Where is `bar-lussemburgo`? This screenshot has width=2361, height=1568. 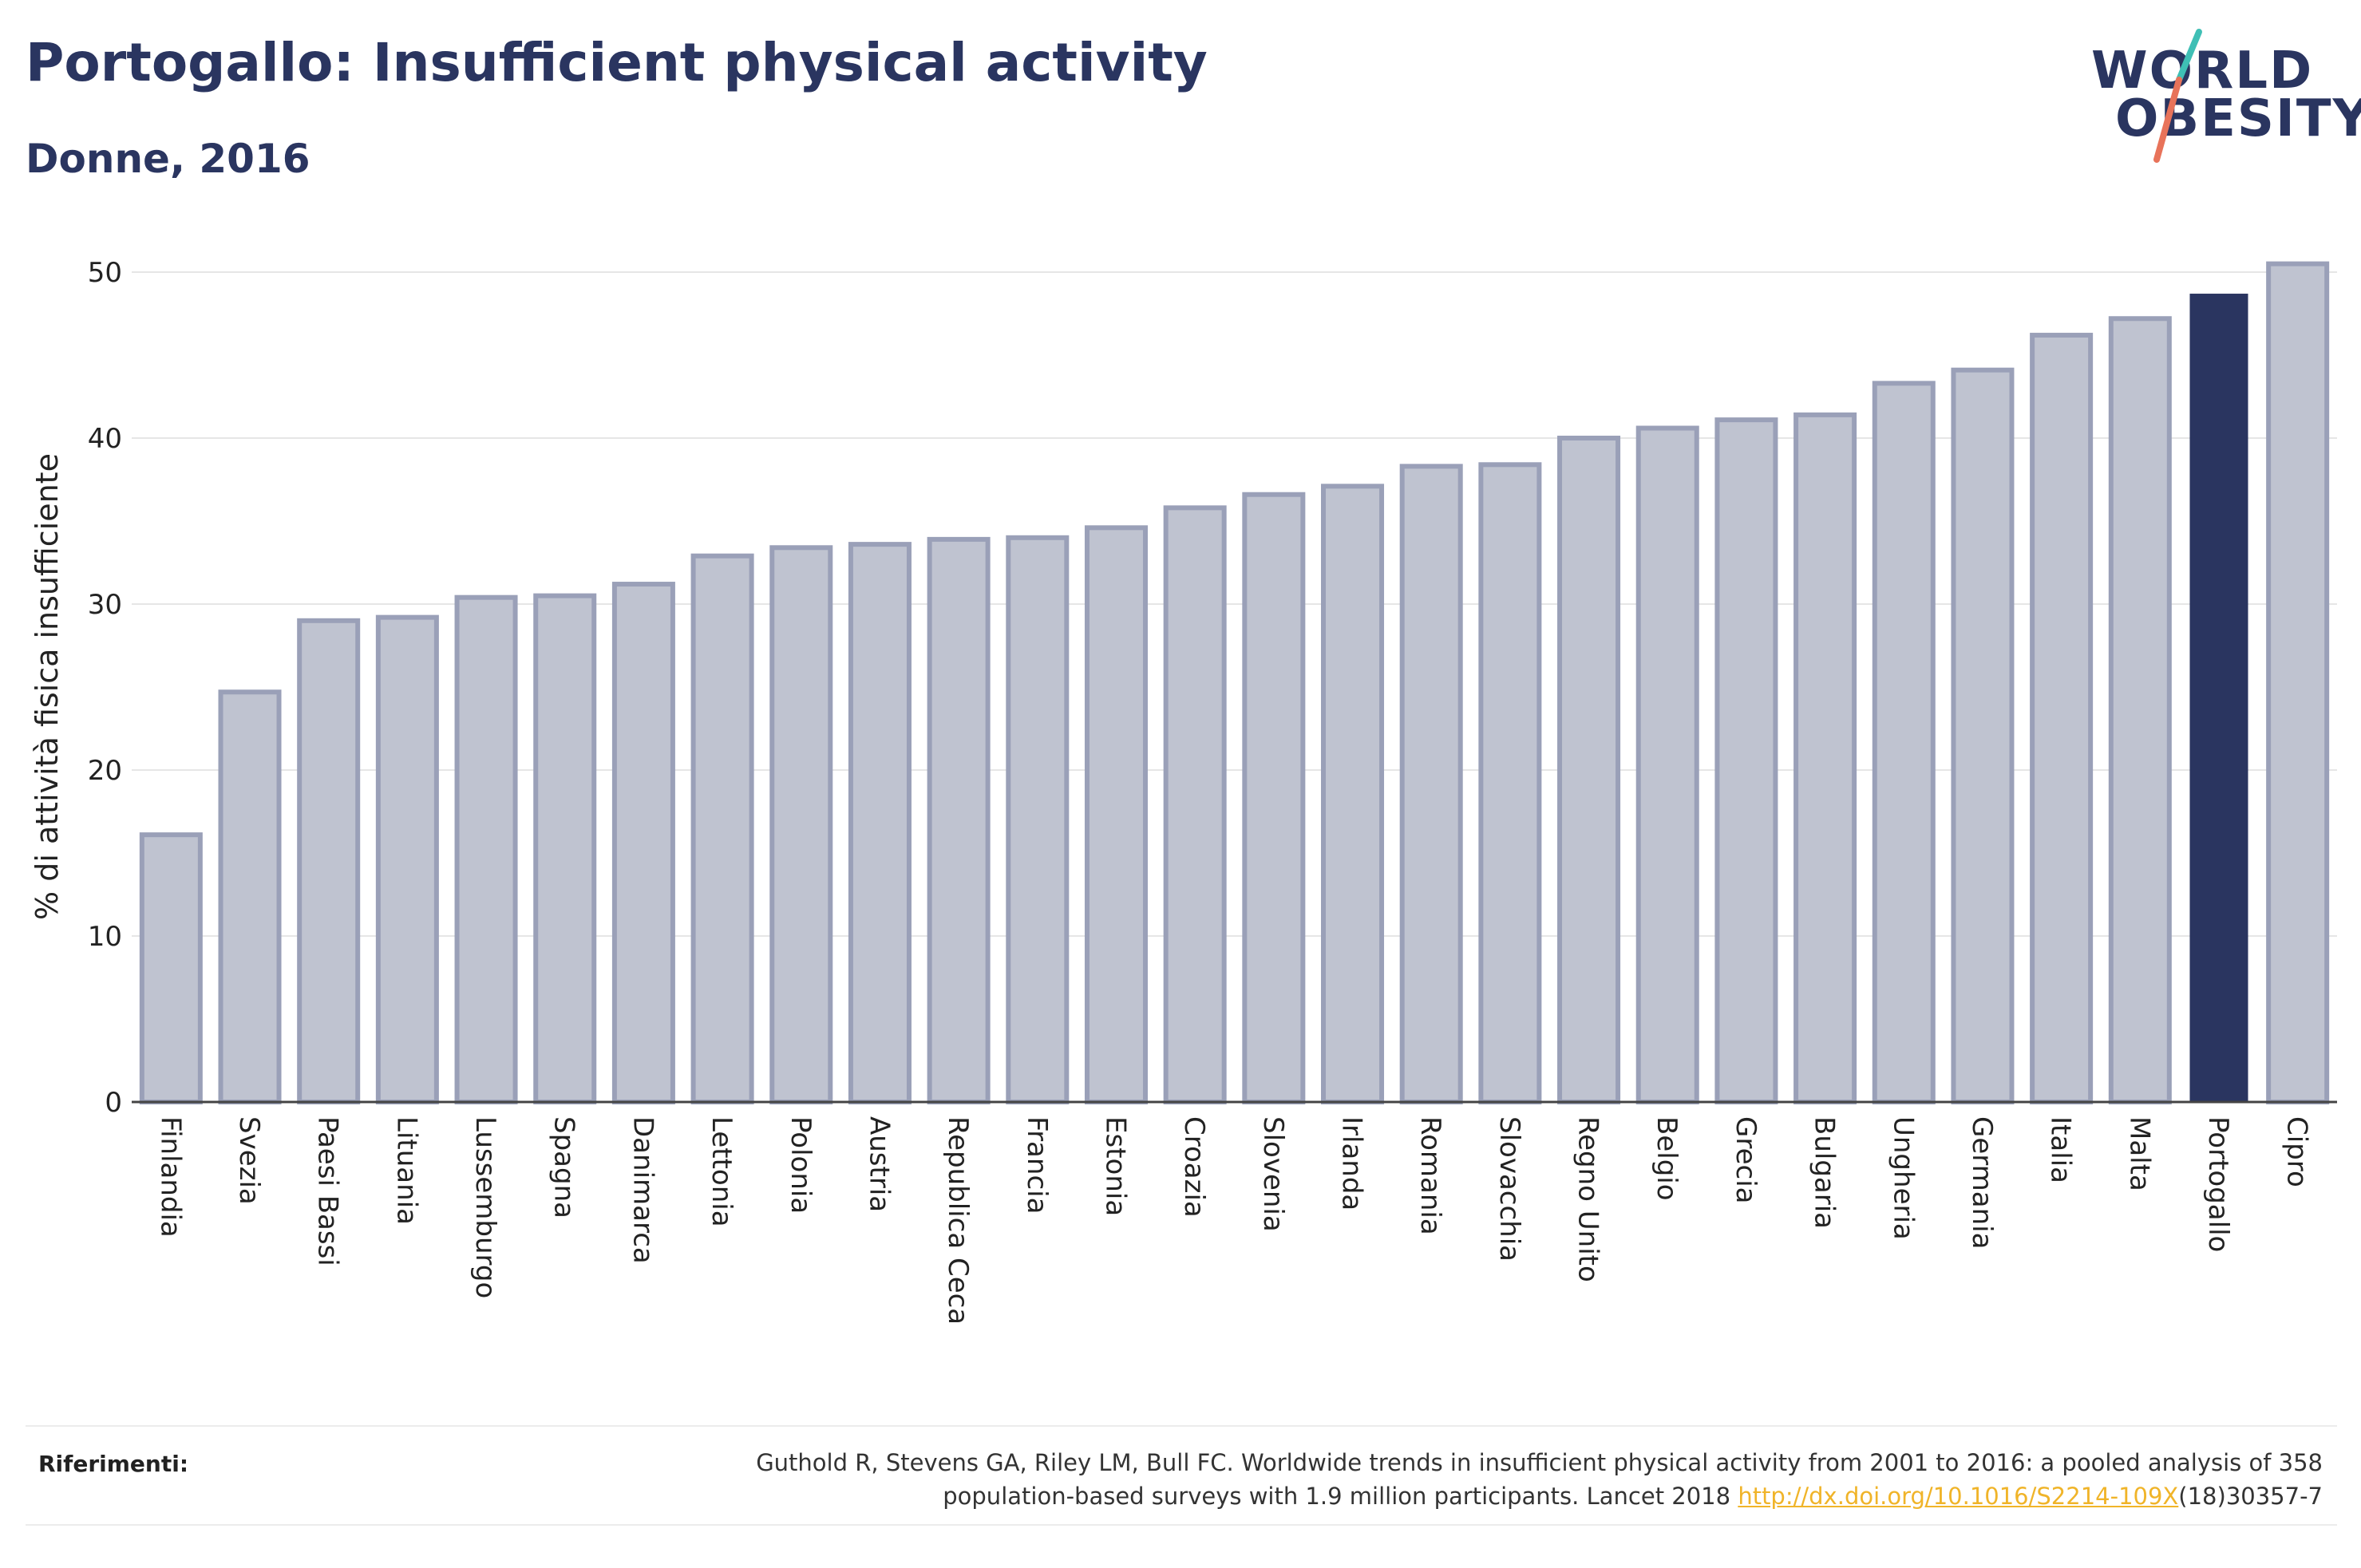
bar-lussemburgo is located at coordinates (486, 849).